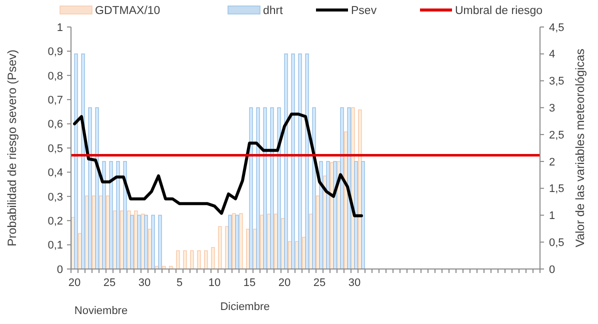 The image size is (598, 324). What do you see at coordinates (249, 283) in the screenshot?
I see `x-tick-label: 15` at bounding box center [249, 283].